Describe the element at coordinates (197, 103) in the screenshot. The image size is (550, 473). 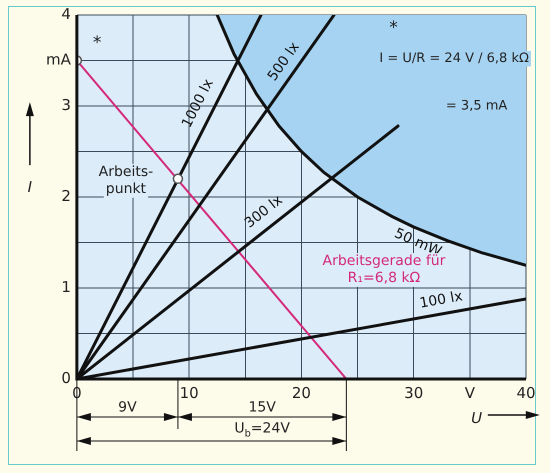
I see `text: 1000 lx` at that location.